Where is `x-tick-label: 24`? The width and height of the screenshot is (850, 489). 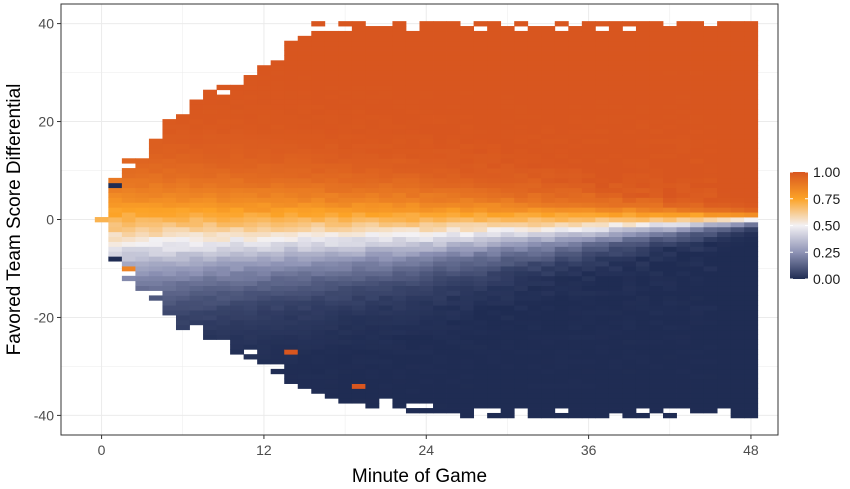
x-tick-label: 24 is located at coordinates (426, 450).